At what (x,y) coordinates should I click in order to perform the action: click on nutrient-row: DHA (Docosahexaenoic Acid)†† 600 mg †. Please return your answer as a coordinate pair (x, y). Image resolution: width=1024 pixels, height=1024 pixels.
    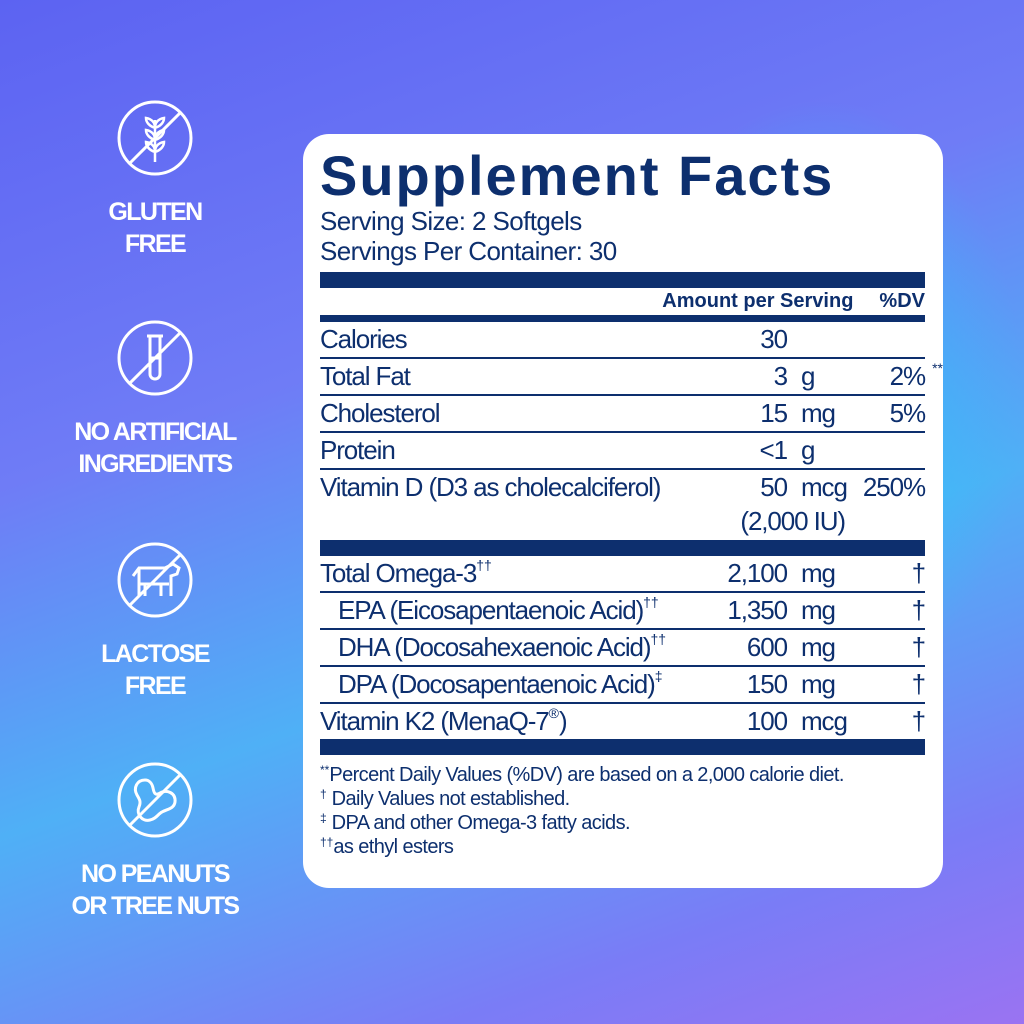
    Looking at the image, I should click on (623, 646).